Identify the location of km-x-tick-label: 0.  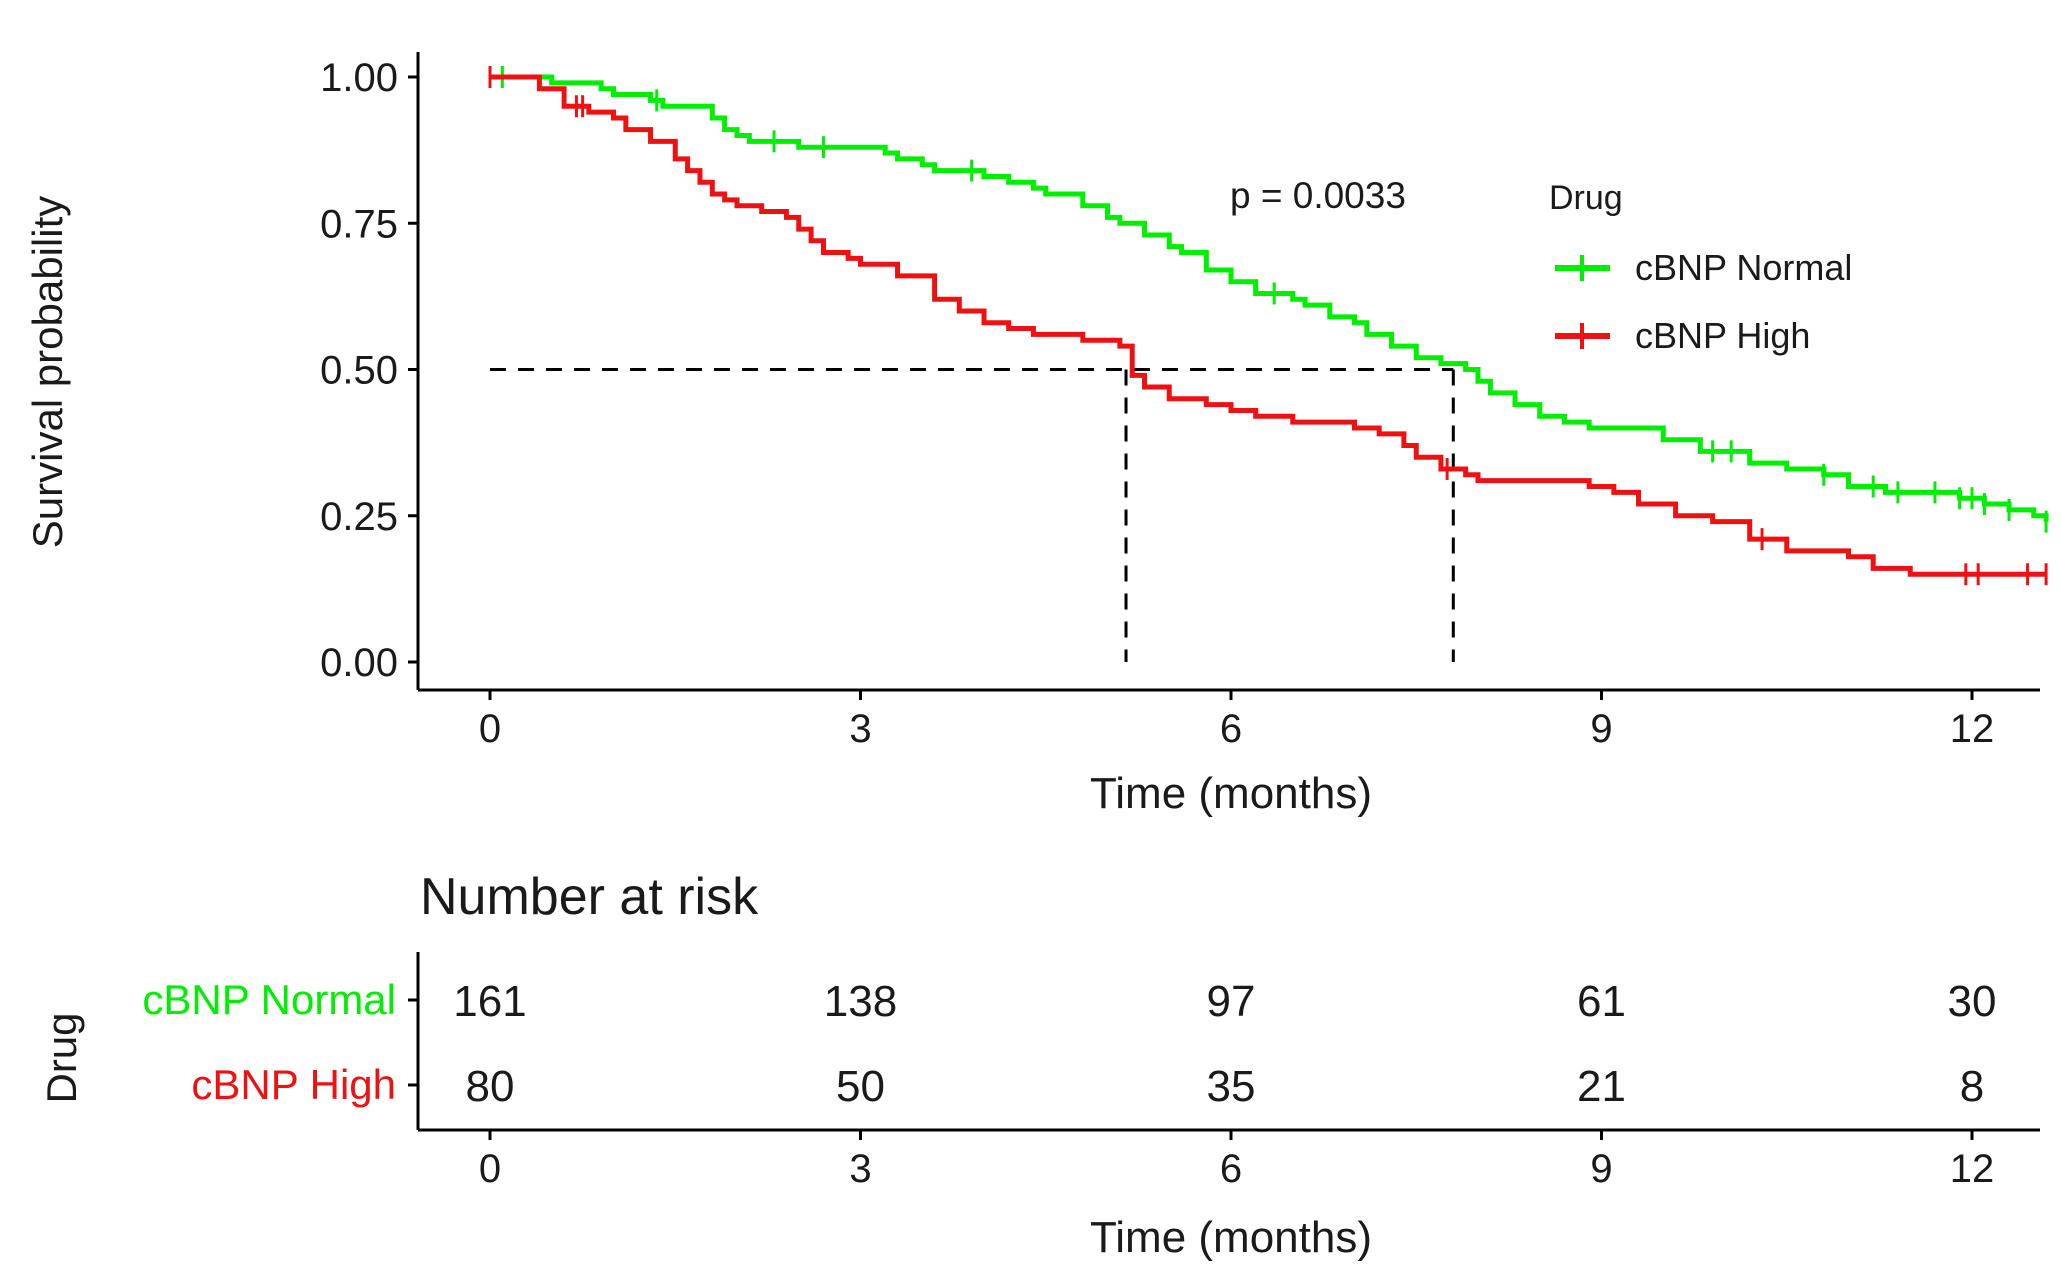
(490, 729).